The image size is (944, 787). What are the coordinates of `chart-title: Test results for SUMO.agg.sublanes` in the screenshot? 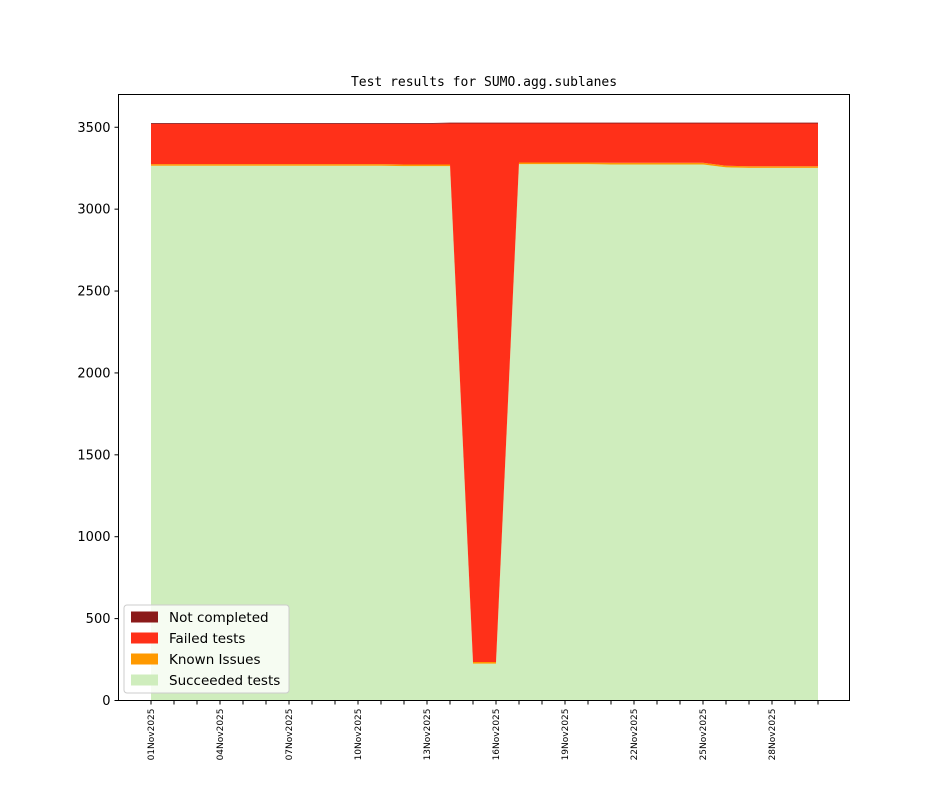 It's located at (484, 82).